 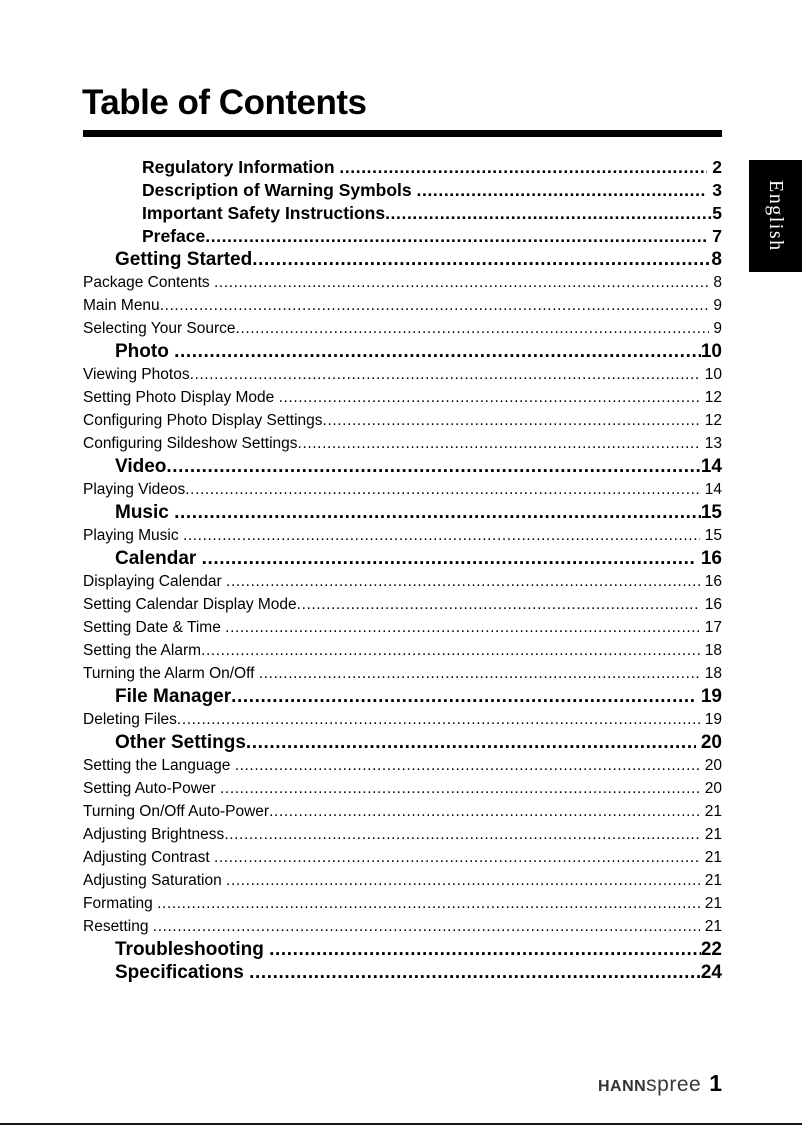 I want to click on toc-entry: Important Safety Instructions 5, so click(x=402, y=213).